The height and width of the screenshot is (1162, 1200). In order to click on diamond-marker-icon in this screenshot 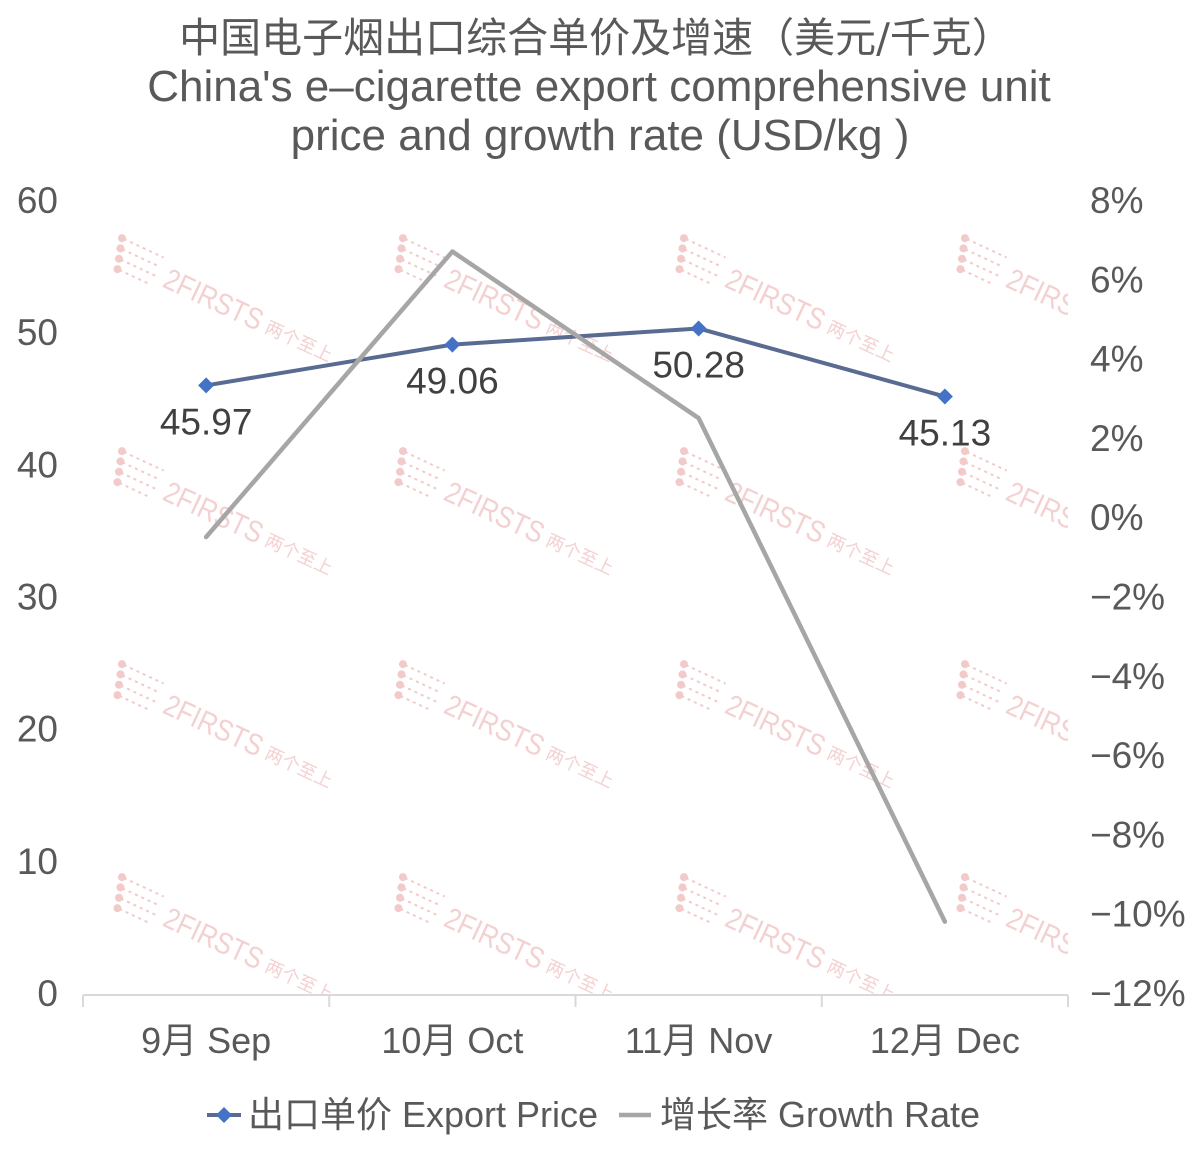, I will do `click(224, 1115)`.